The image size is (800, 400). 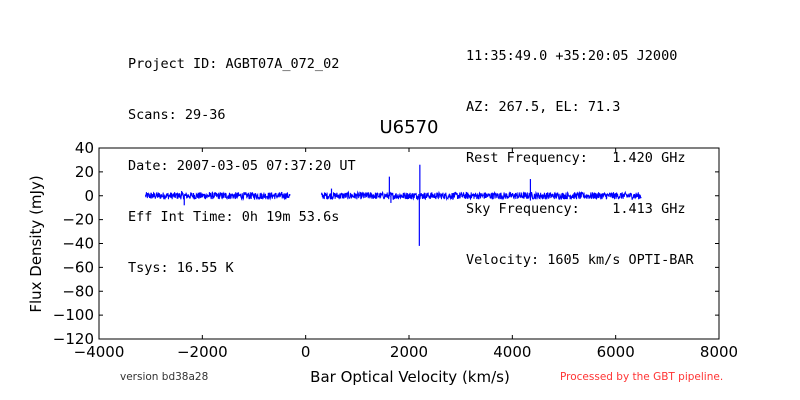 What do you see at coordinates (164, 377) in the screenshot?
I see `version-note: version bd38a28` at bounding box center [164, 377].